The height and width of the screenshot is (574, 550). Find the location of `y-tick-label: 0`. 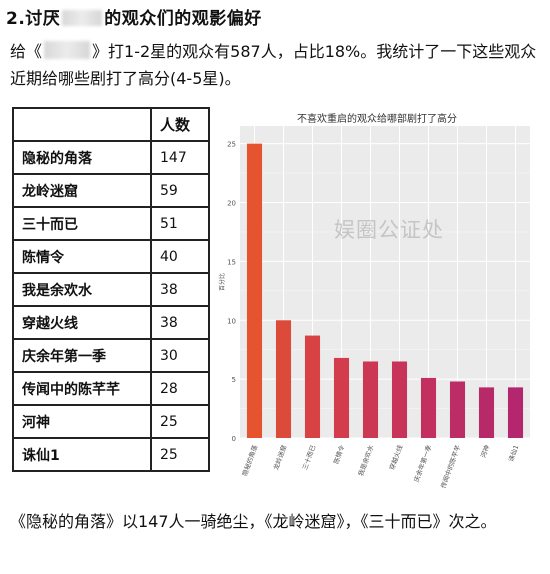

y-tick-label: 0 is located at coordinates (234, 439).